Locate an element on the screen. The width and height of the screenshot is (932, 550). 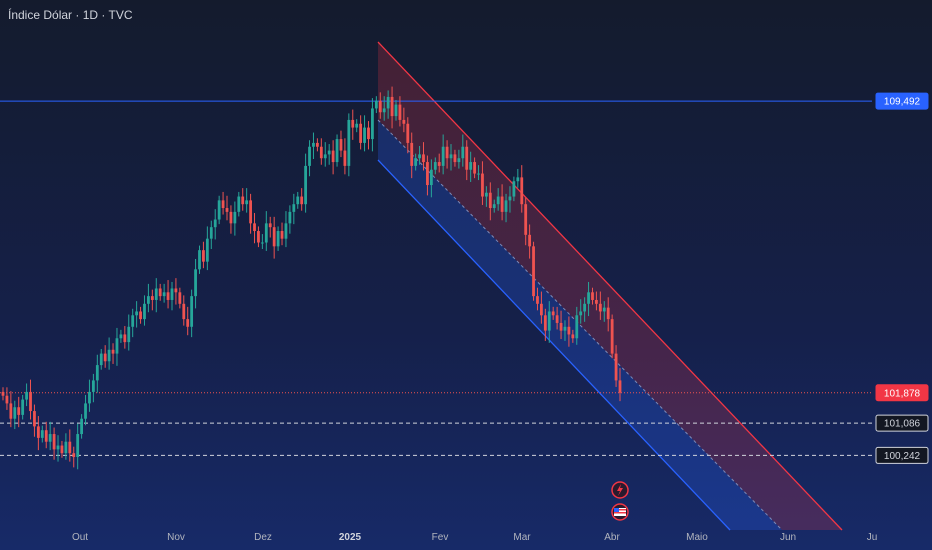
resistance-badge-label: 109,492 is located at coordinates (902, 102).